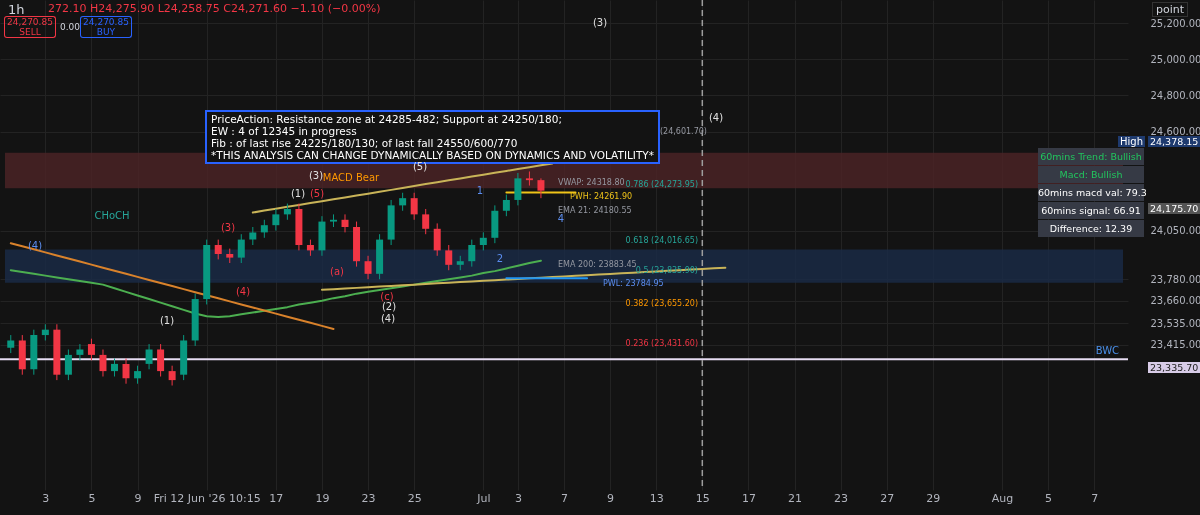  Describe the element at coordinates (1175, 59) in the screenshot. I see `y-tick-label: 25,000.00` at that location.